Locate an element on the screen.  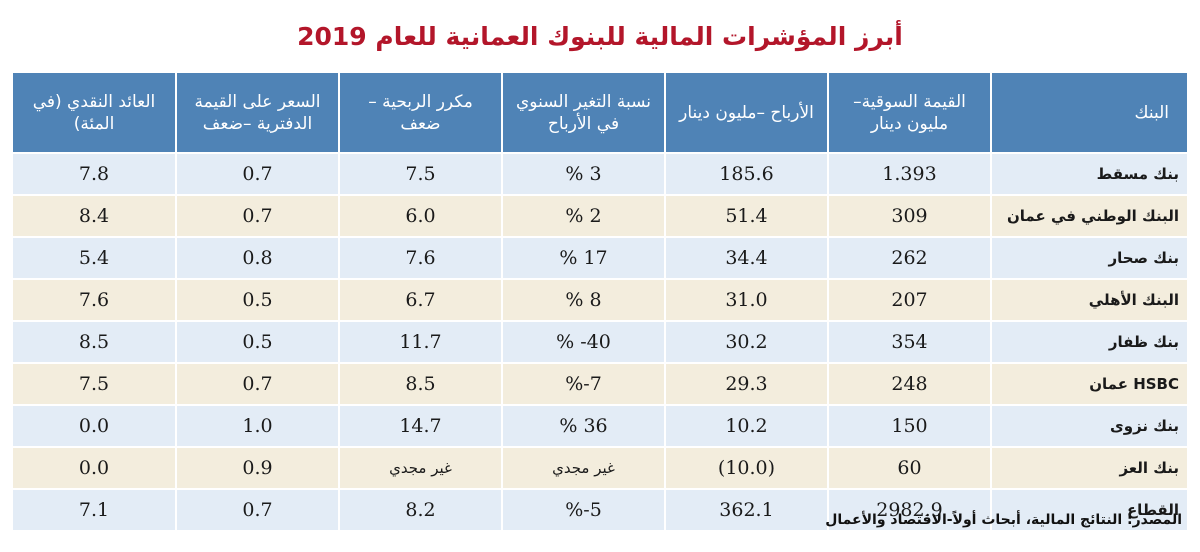
table-row: HSBC عمان 248 29.3 7-% 8.5 0.7 7.5 is located at coordinates (600, 383).